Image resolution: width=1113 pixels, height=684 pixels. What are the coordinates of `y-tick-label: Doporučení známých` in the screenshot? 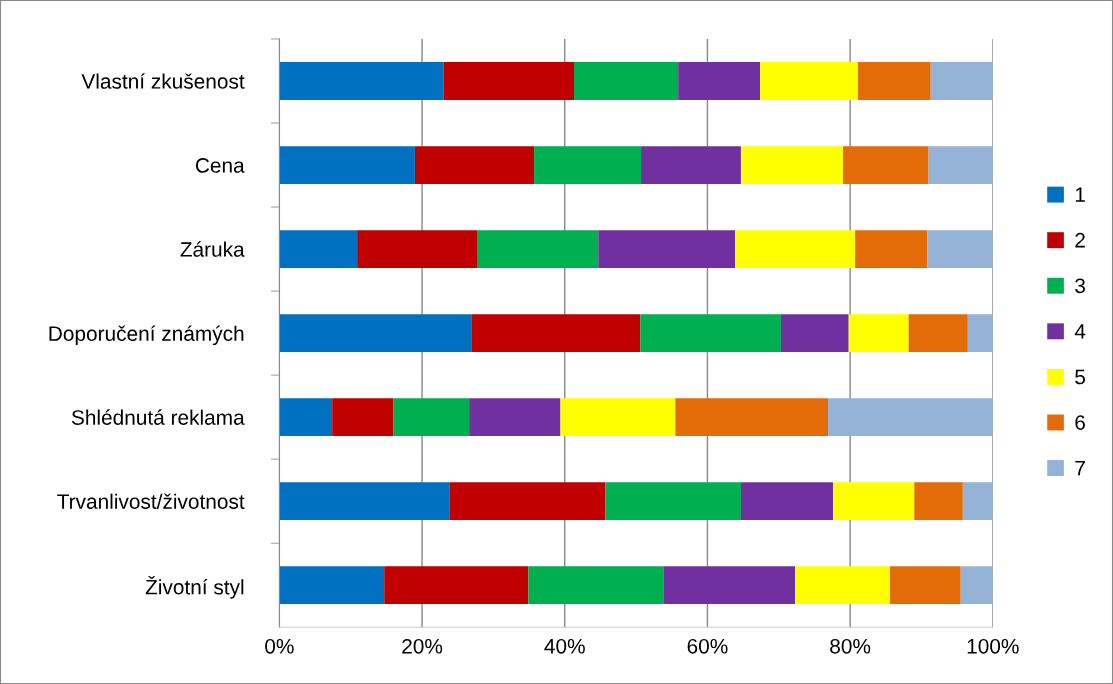 It's located at (146, 335).